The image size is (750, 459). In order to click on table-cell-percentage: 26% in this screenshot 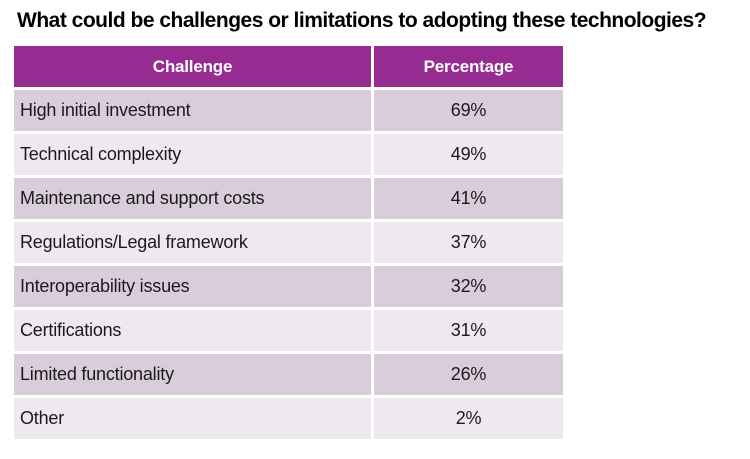, I will do `click(468, 374)`.